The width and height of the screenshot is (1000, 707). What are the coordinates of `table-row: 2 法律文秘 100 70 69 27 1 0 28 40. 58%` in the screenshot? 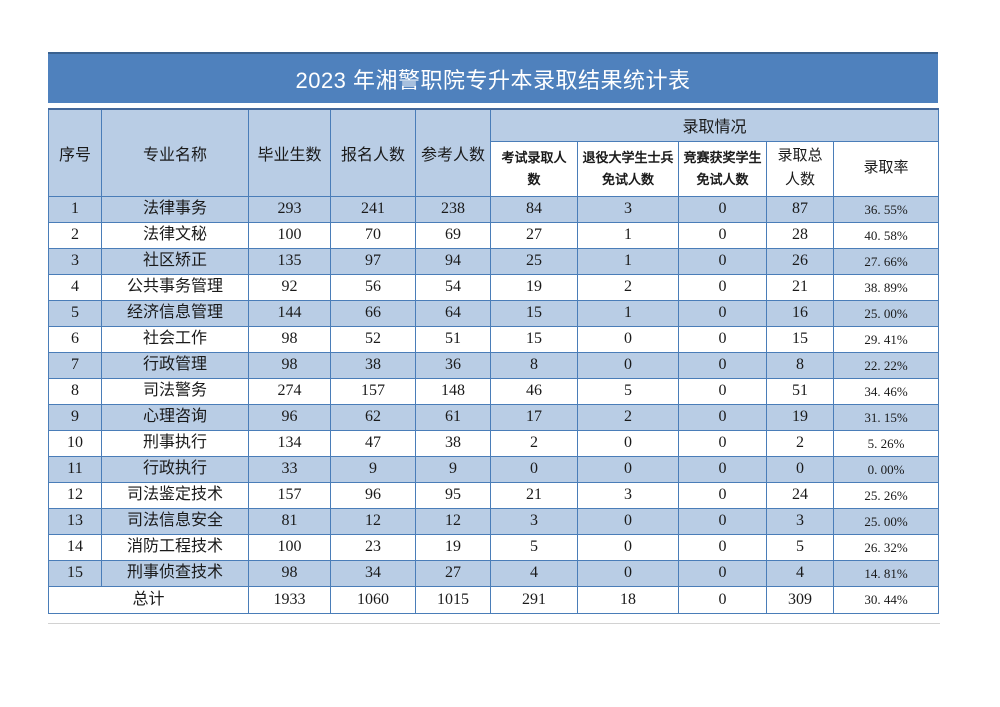 It's located at (494, 235).